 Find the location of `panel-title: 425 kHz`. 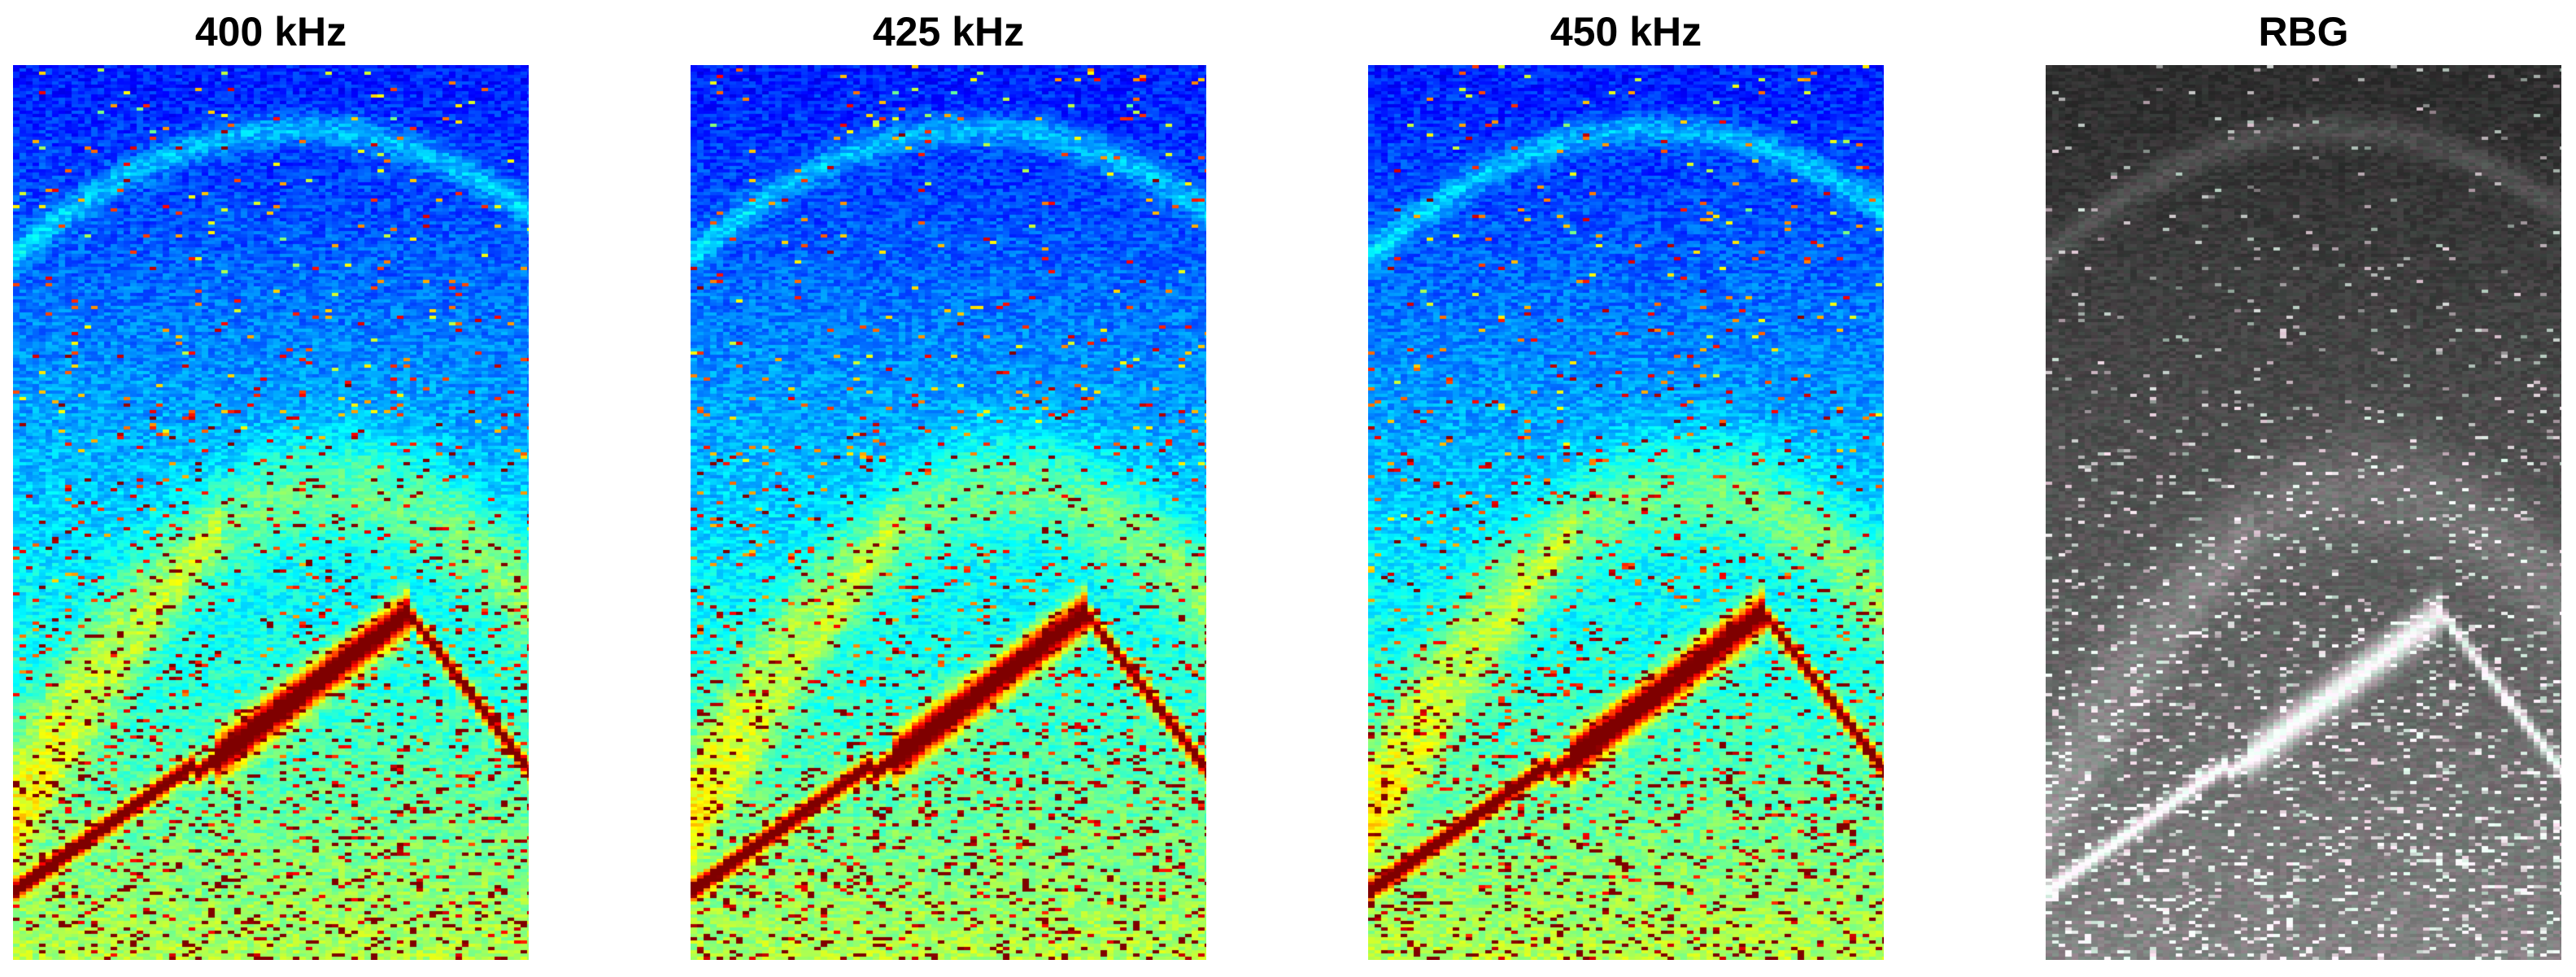

panel-title: 425 kHz is located at coordinates (948, 32).